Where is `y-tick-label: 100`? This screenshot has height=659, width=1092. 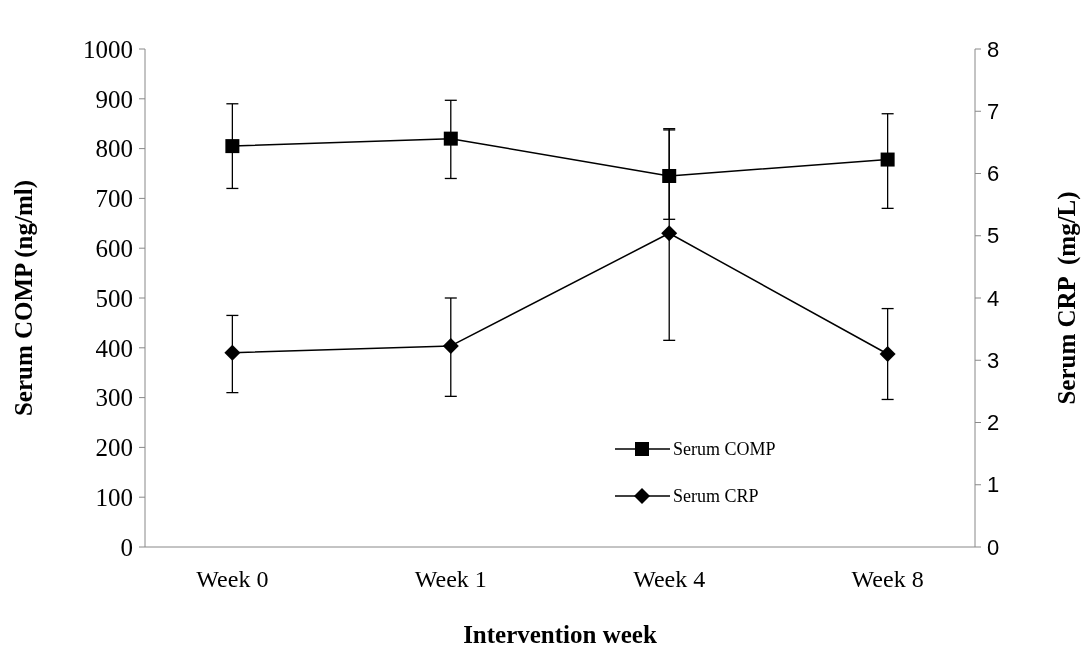 y-tick-label: 100 is located at coordinates (114, 497).